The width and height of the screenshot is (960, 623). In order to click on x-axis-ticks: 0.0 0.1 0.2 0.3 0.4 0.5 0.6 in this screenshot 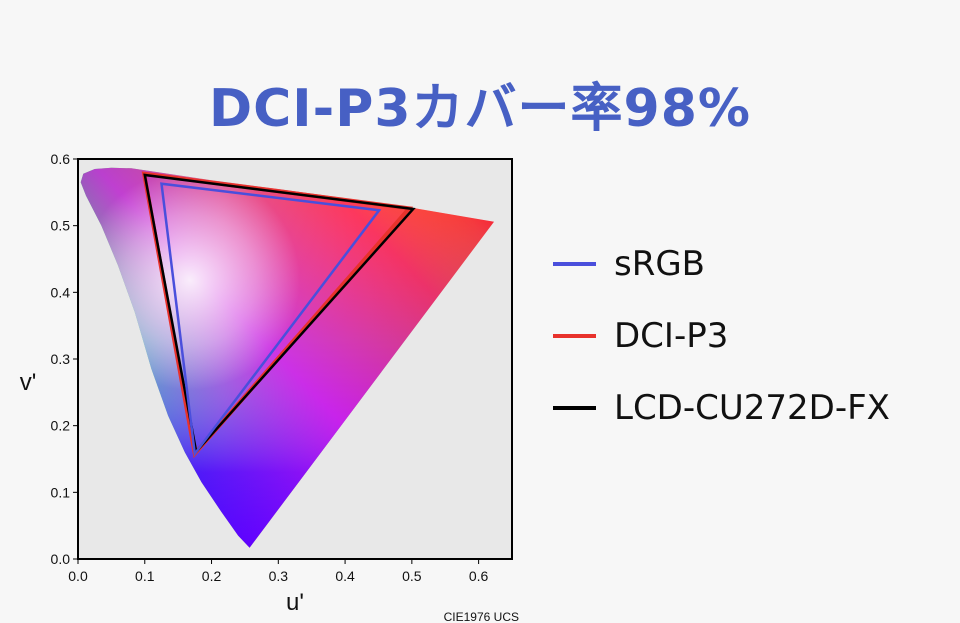, I will do `click(278, 571)`.